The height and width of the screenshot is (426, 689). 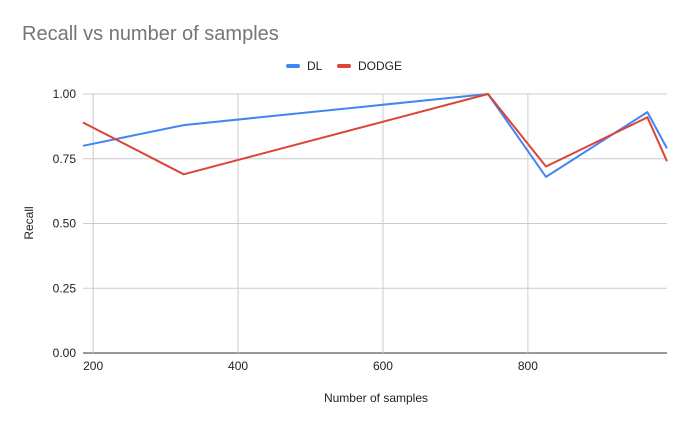 I want to click on y-tick-label: 0.00, so click(x=65, y=353).